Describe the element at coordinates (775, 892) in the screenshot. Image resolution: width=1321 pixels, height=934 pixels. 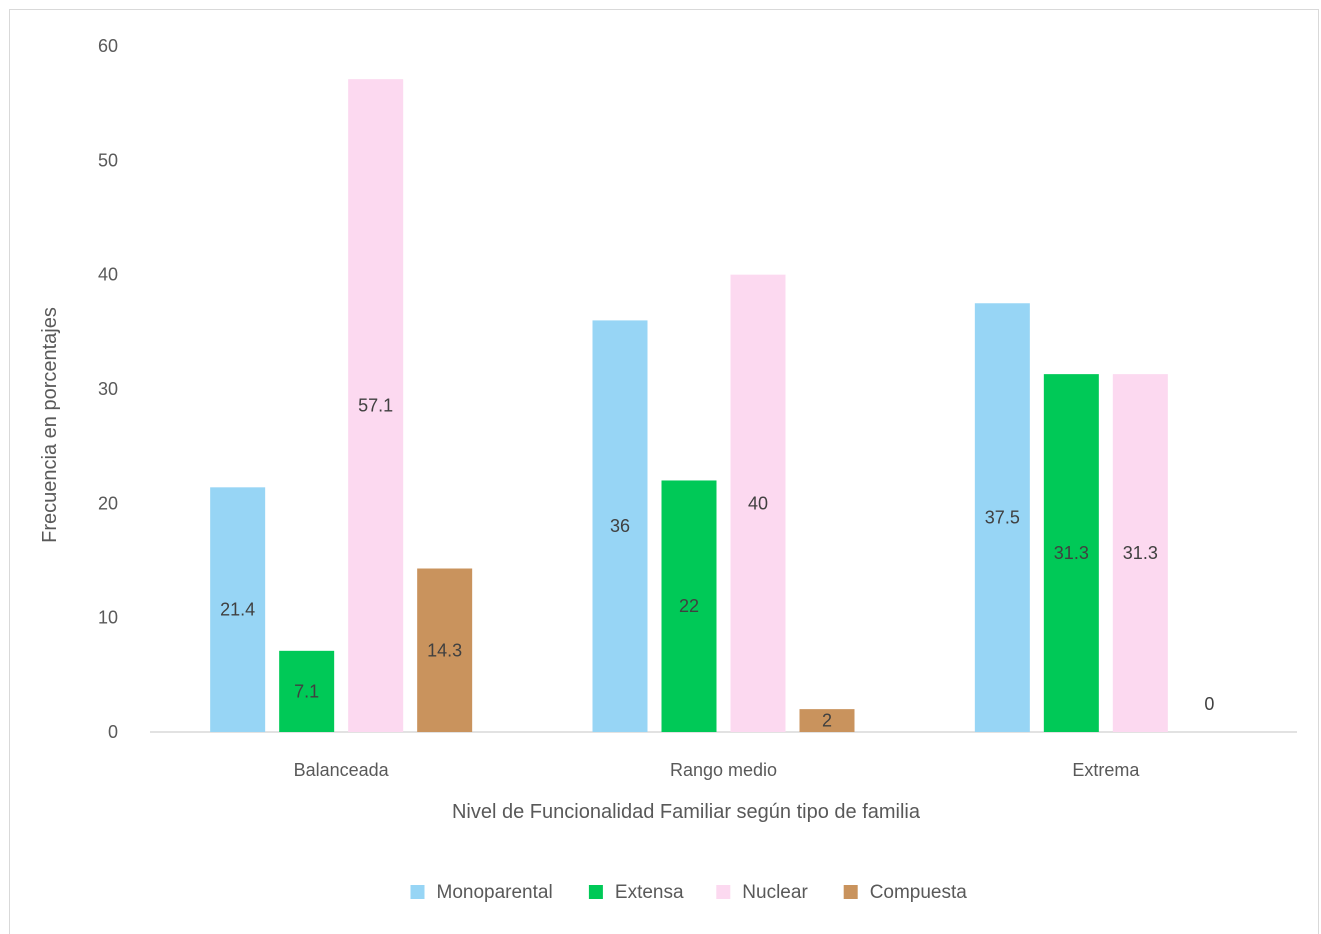
I see `legend-label-nuclear: Nuclear` at that location.